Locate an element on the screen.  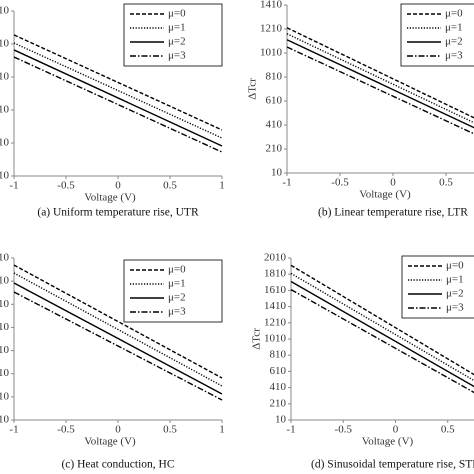
y-tick-label: 1810 is located at coordinates (275, 274).